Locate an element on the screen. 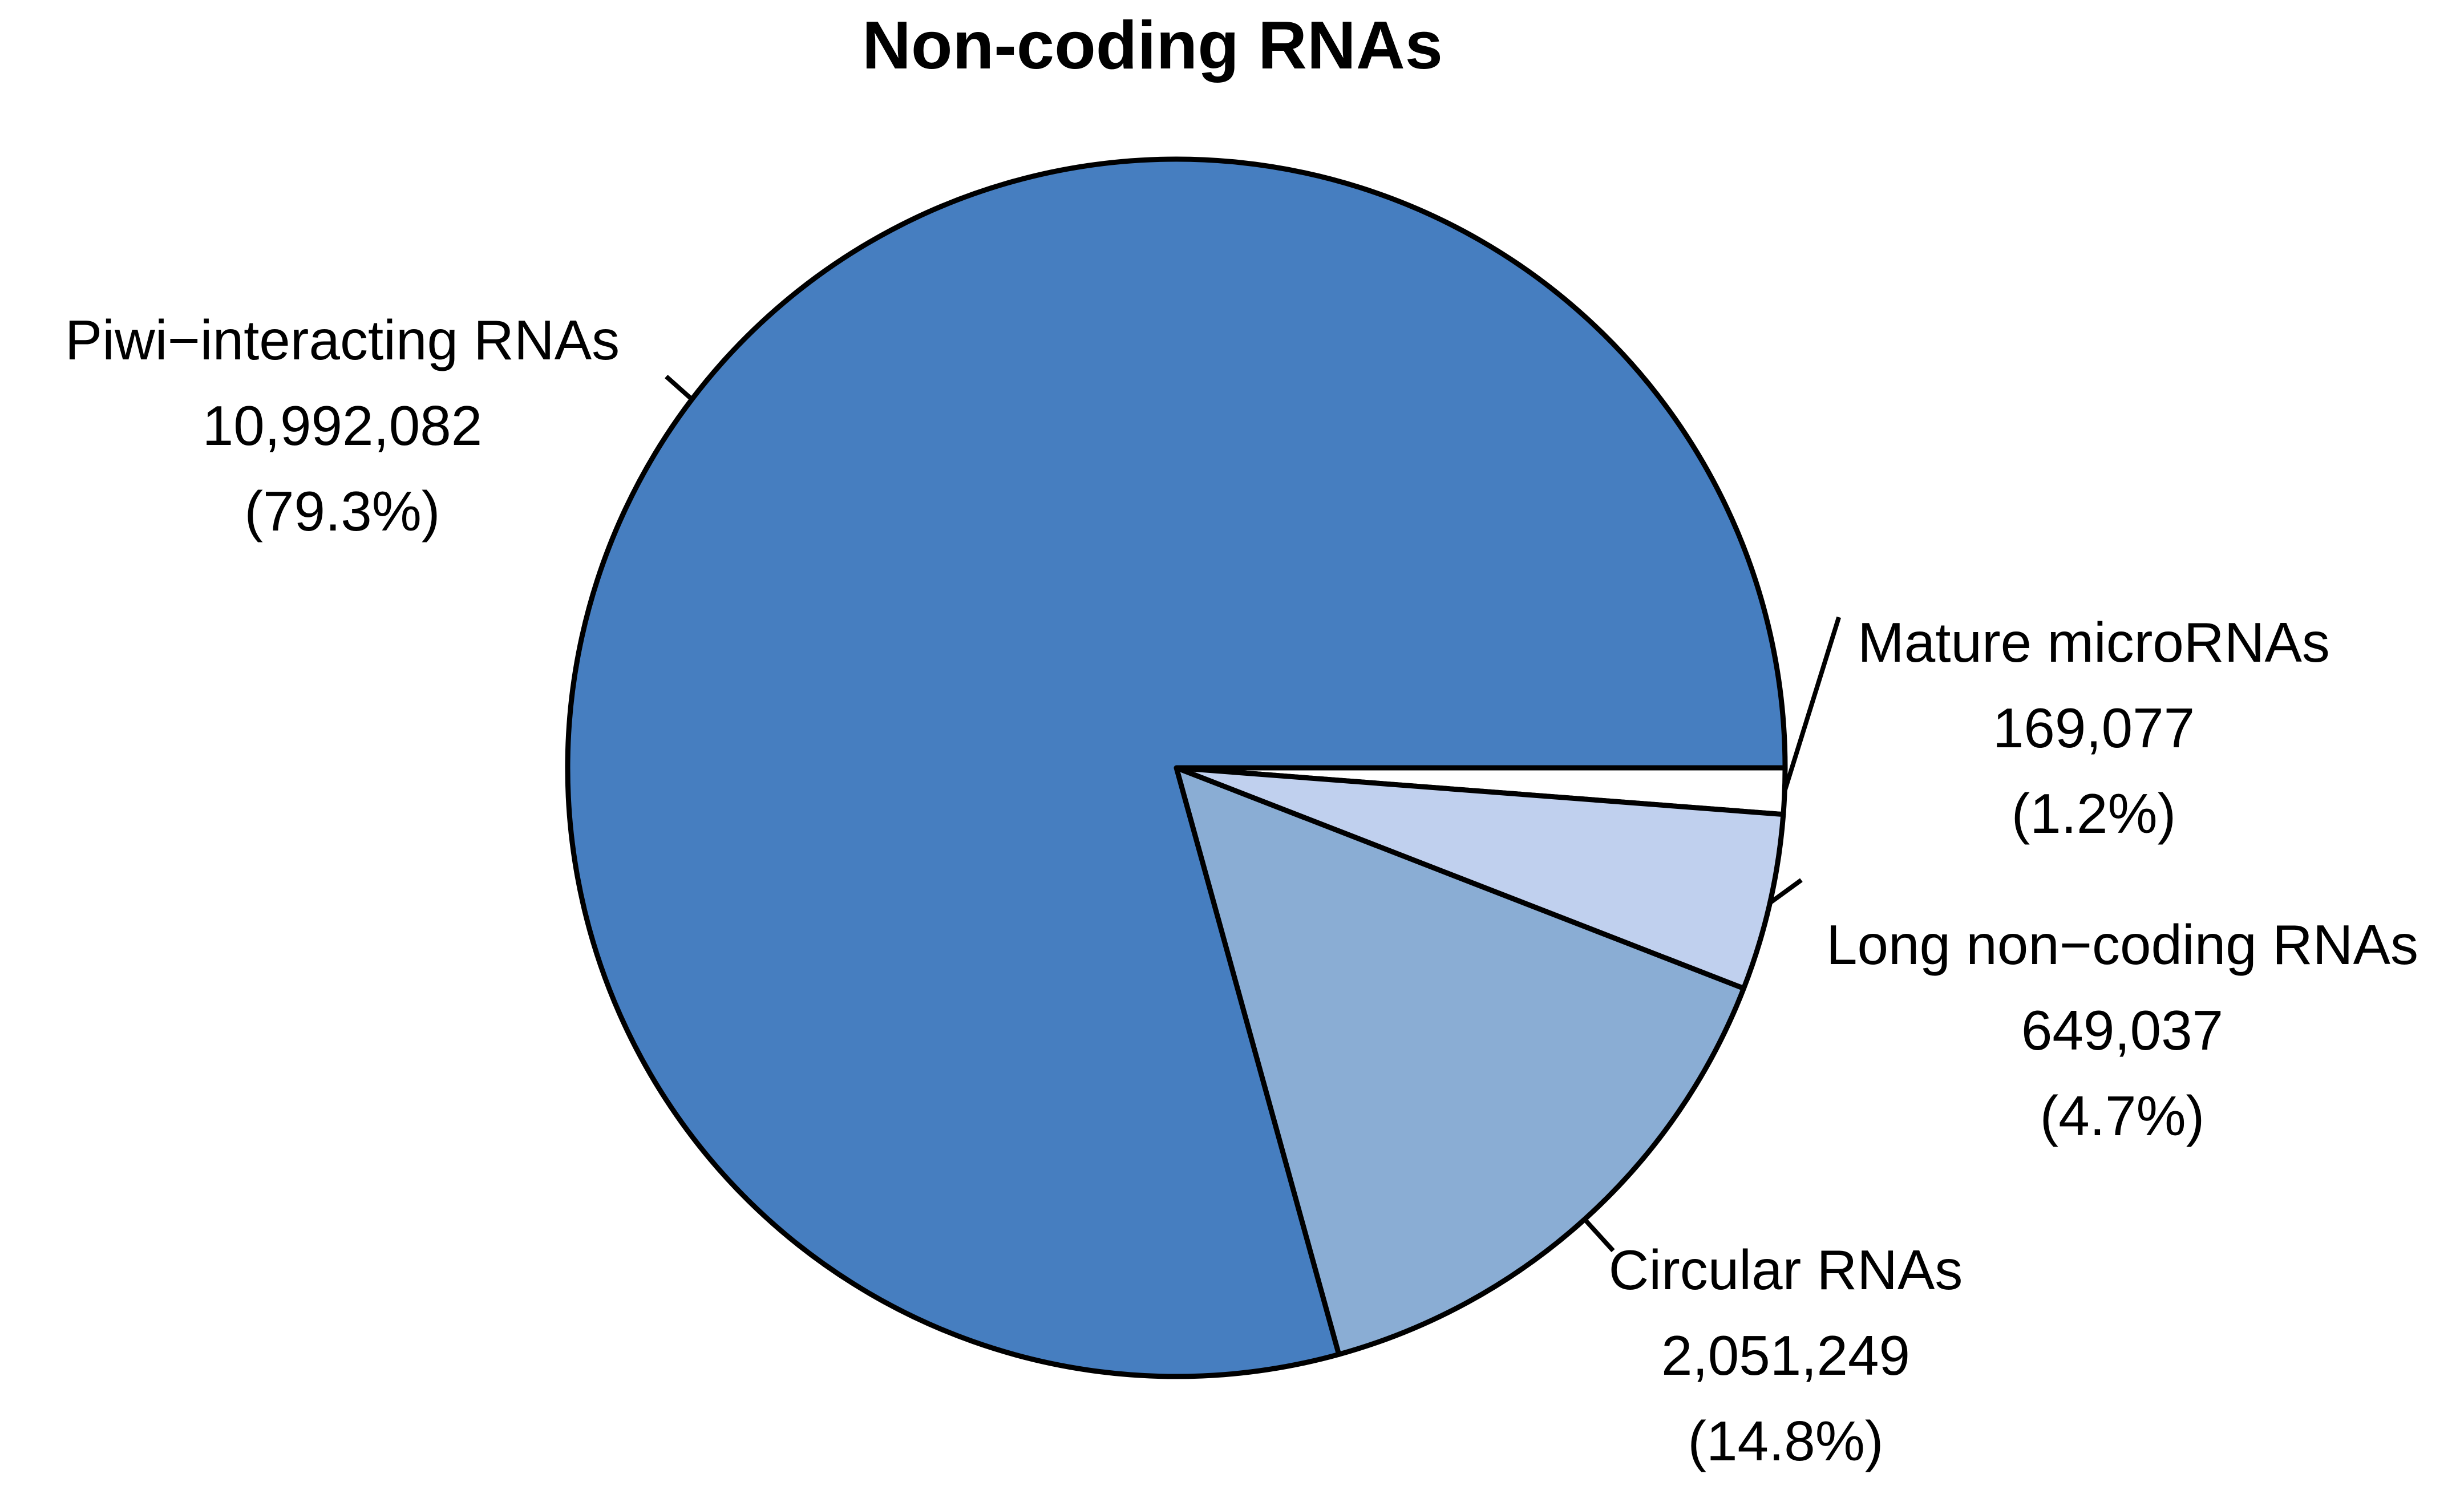 The height and width of the screenshot is (1486, 2464). slice-label-percent-1: (4.7%) is located at coordinates (2122, 1115).